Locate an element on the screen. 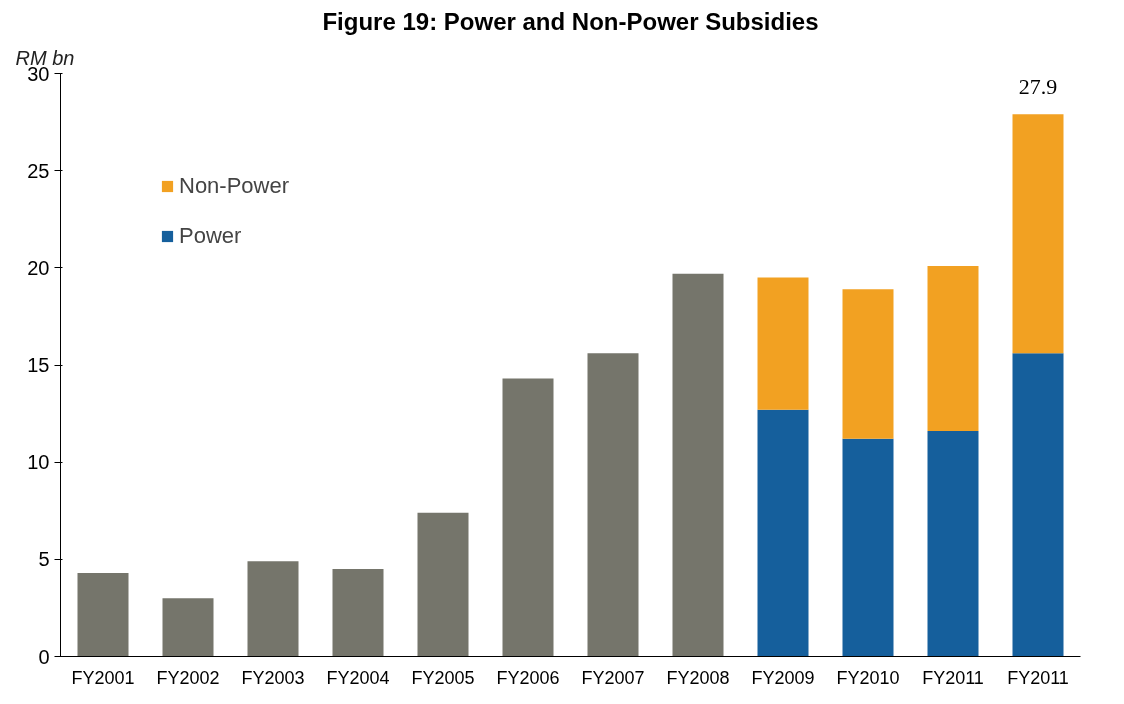 The height and width of the screenshot is (704, 1124). x-tick-label: FY2001 is located at coordinates (103, 677).